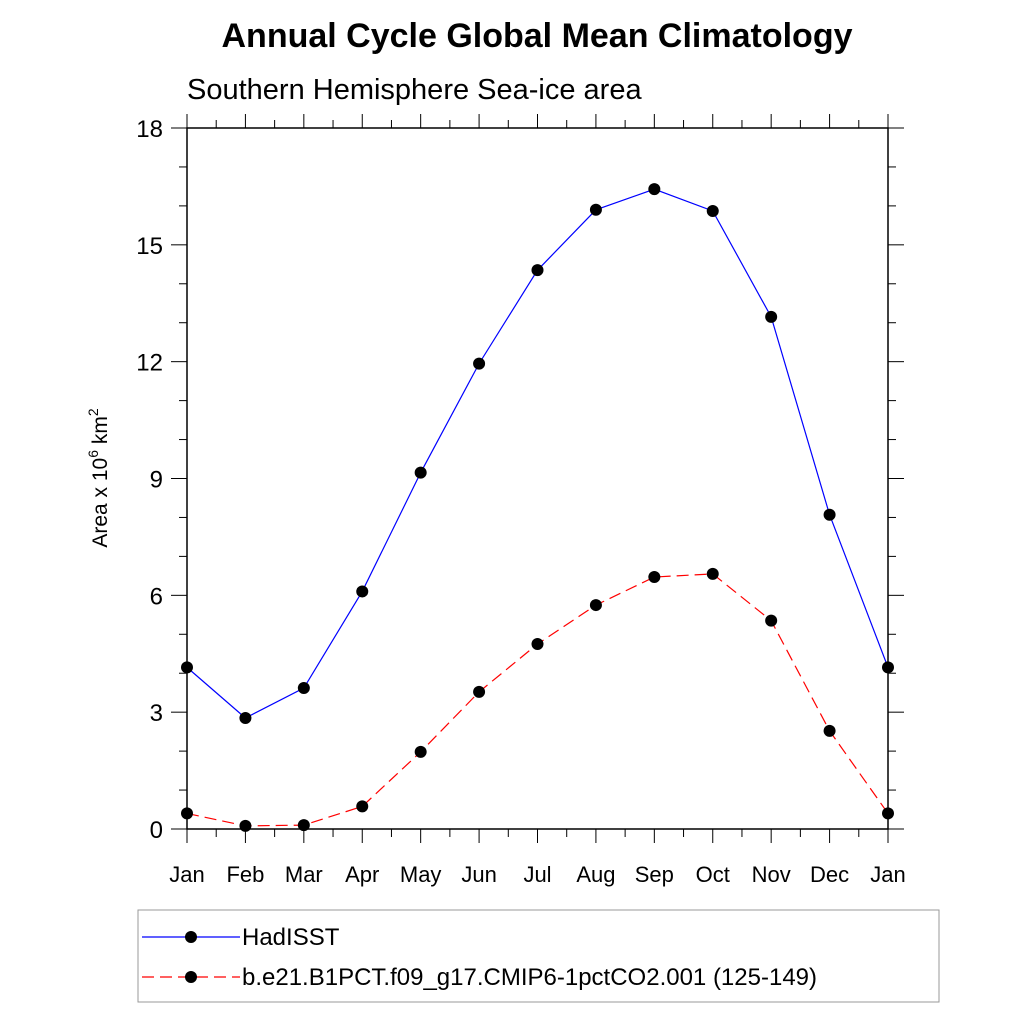 The width and height of the screenshot is (1024, 1024). What do you see at coordinates (93, 412) in the screenshot?
I see `y-axis-label-unit-exponent: 2` at bounding box center [93, 412].